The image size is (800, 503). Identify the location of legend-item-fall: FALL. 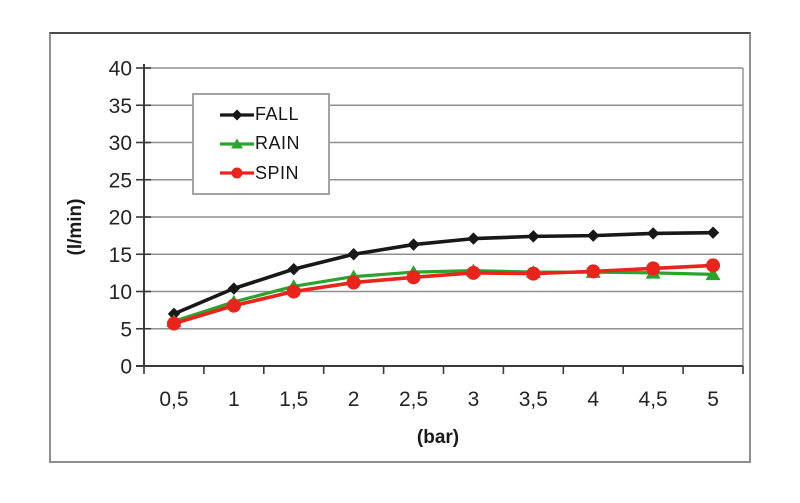
(272, 114).